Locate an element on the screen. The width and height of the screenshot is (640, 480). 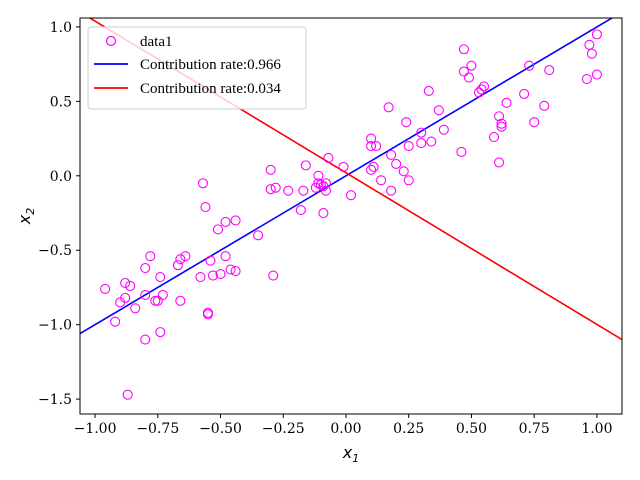
x-tick-label: 0.25 is located at coordinates (408, 429).